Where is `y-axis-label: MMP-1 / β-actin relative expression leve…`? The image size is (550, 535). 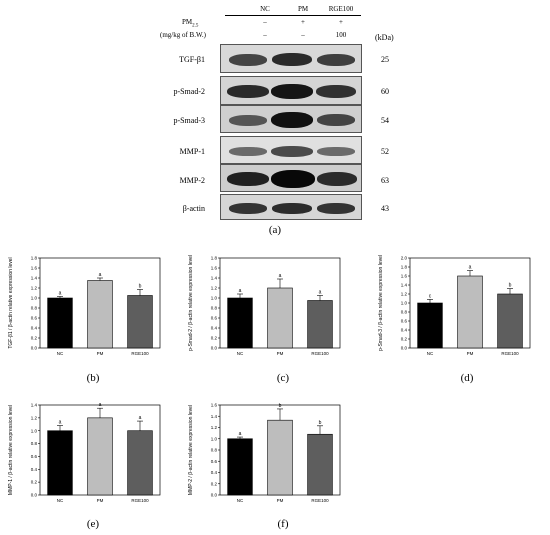 y-axis-label: MMP-1 / β-actin relative expression leve… is located at coordinates (11, 450).